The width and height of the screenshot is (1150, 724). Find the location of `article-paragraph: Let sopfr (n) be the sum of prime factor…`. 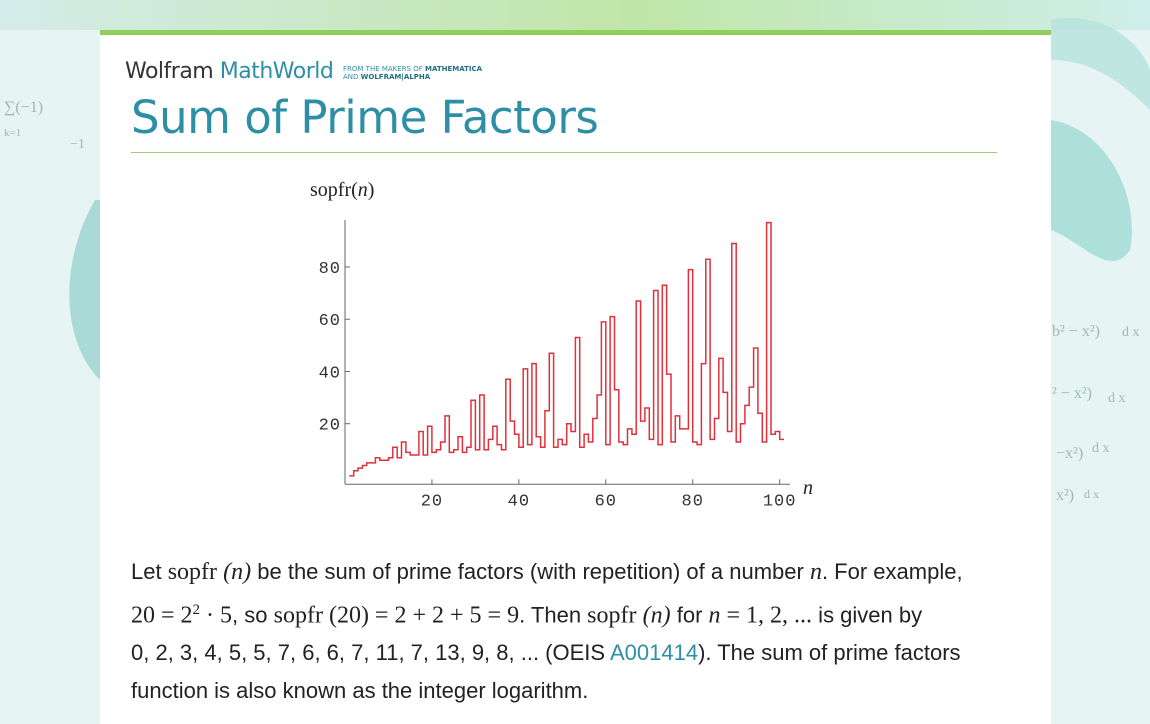

article-paragraph: Let sopfr (n) be the sum of prime factor… is located at coordinates (547, 631).